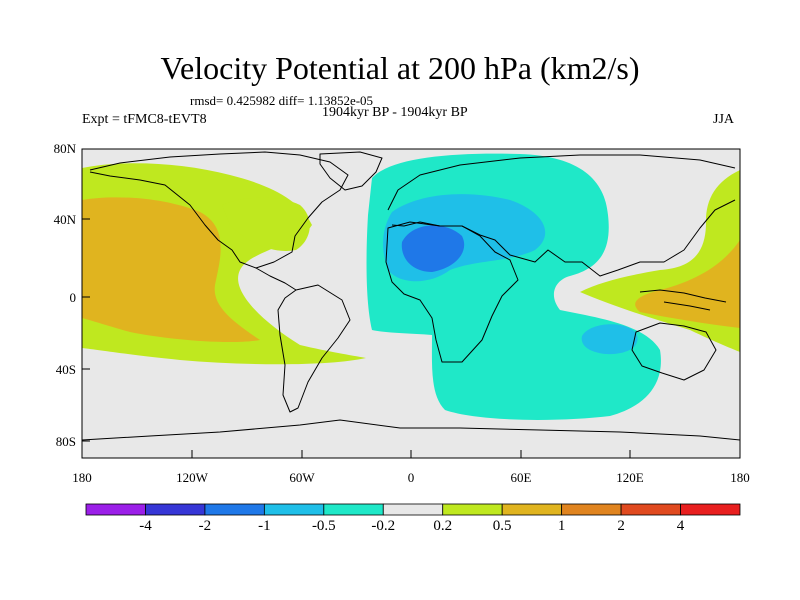  Describe the element at coordinates (144, 119) in the screenshot. I see `experiment-label: Expt = tFMC8-tEVT8` at that location.